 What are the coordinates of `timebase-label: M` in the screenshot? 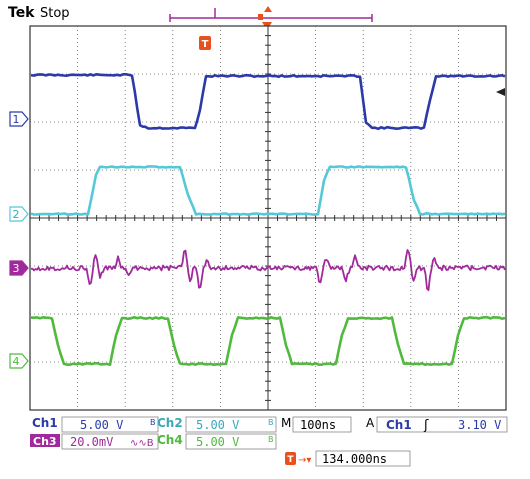 It's located at (286, 423).